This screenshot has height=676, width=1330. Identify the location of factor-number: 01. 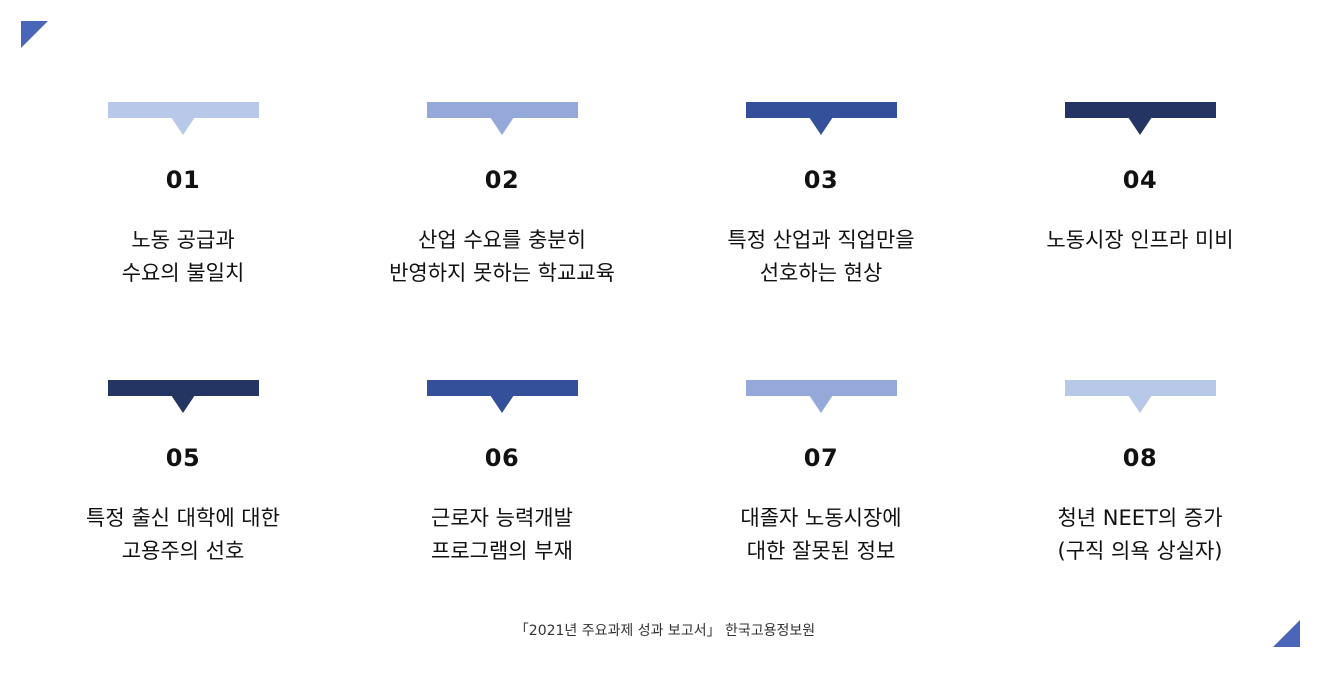
(183, 180).